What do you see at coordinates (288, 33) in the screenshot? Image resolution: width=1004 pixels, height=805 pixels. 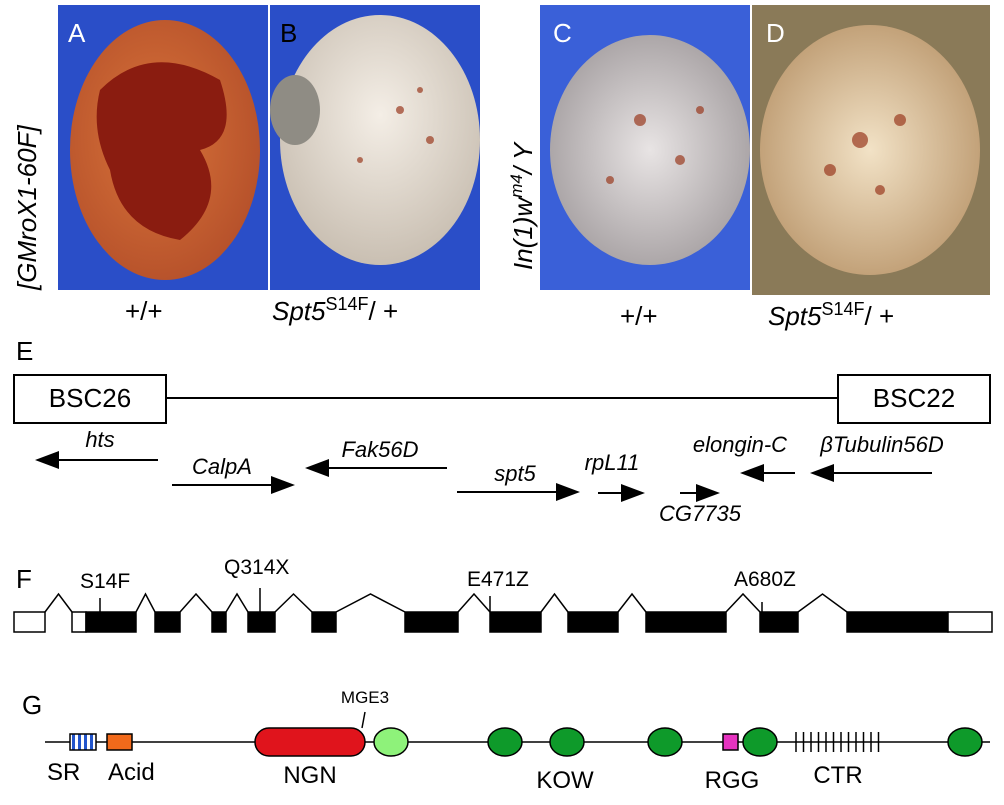 I see `panel-letter: B` at bounding box center [288, 33].